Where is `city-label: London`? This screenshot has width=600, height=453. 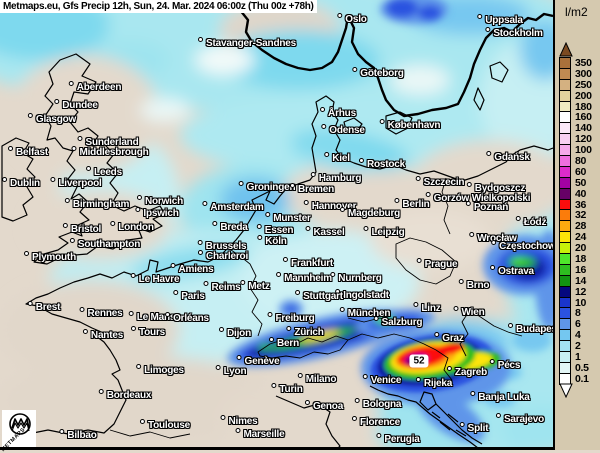
city-label: London is located at coordinates (132, 227).